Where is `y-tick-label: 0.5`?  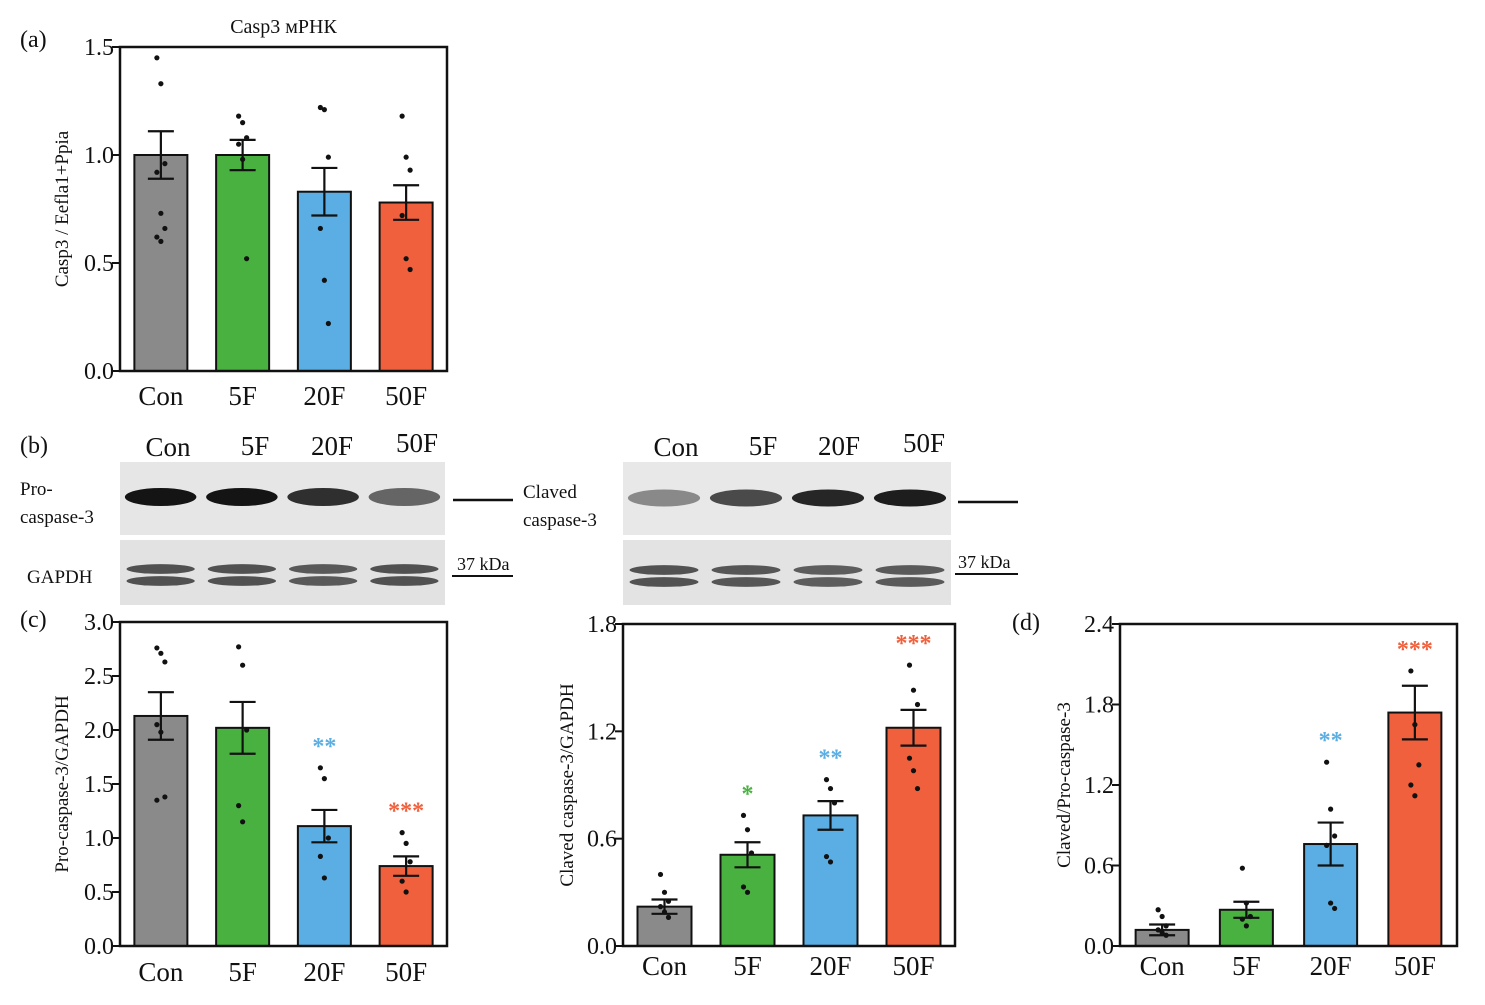 y-tick-label: 0.5 is located at coordinates (99, 264).